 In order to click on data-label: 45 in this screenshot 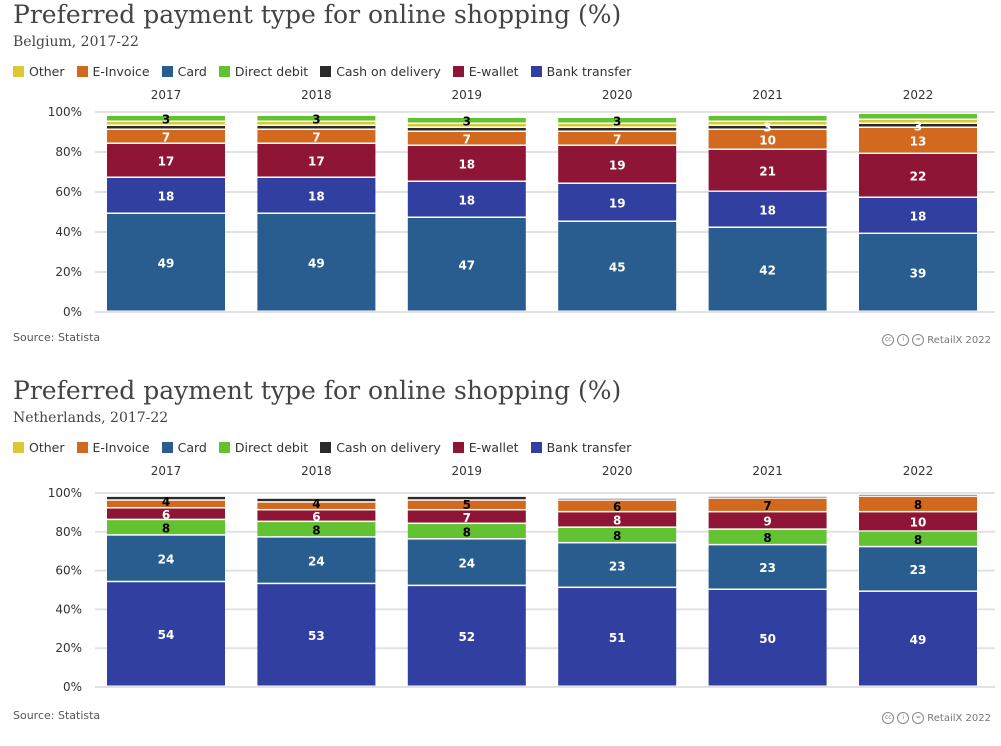, I will do `click(617, 268)`.